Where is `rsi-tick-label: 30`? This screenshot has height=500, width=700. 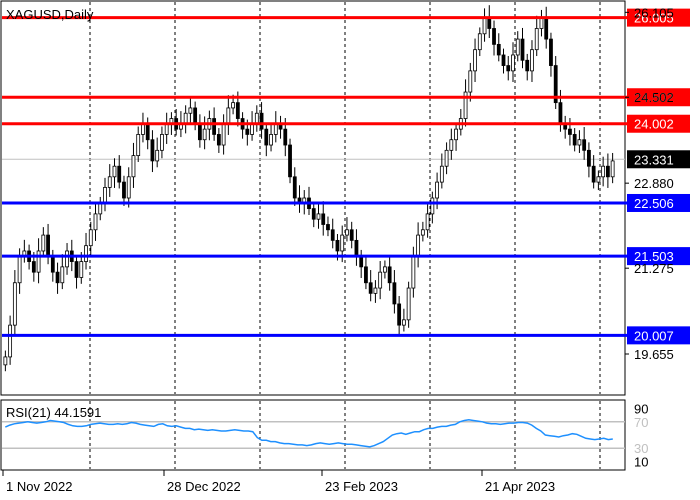
rsi-tick-label: 30 is located at coordinates (641, 448).